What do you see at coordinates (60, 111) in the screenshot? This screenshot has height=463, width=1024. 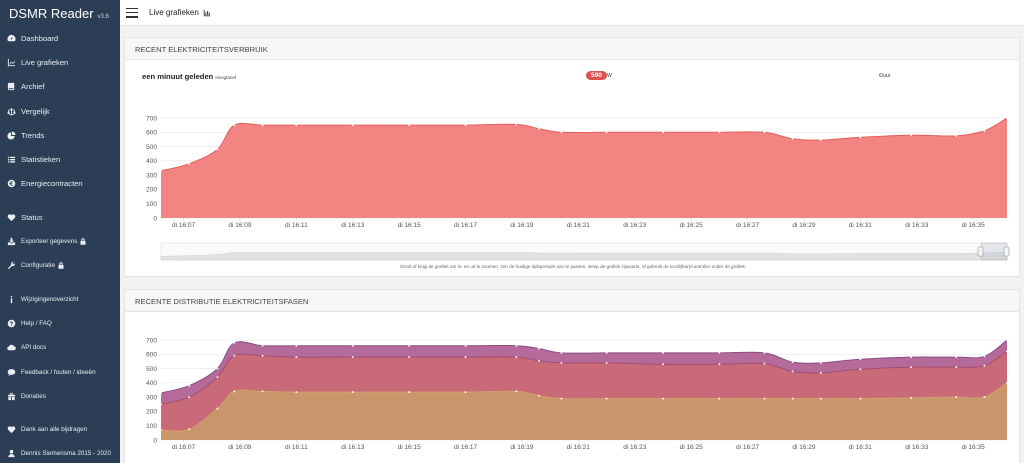 I see `sidebar-item-vergelijk: Vergelijk` at bounding box center [60, 111].